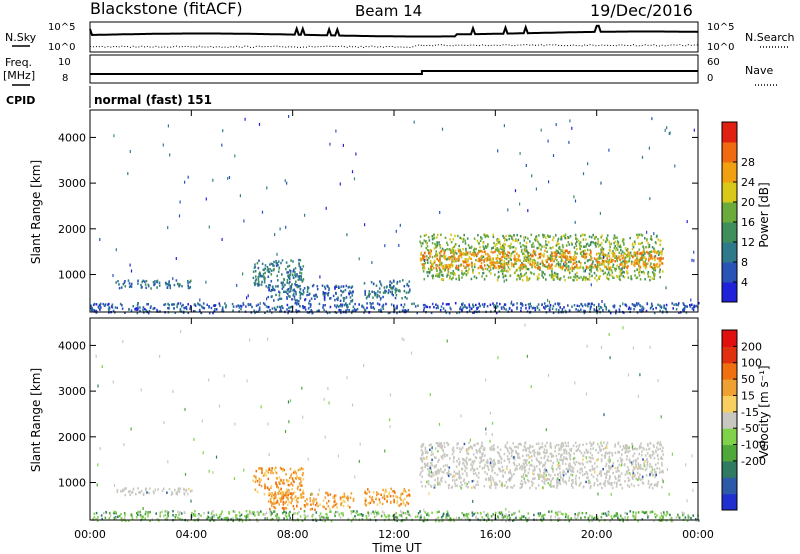 This screenshot has width=800, height=554. I want to click on cpid-value: normal (fast) 151, so click(153, 100).